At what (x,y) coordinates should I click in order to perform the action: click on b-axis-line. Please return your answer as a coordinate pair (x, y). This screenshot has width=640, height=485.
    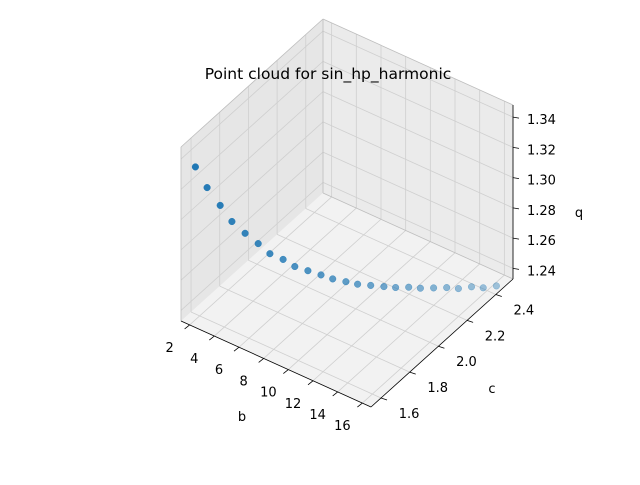
    Looking at the image, I should click on (276, 364).